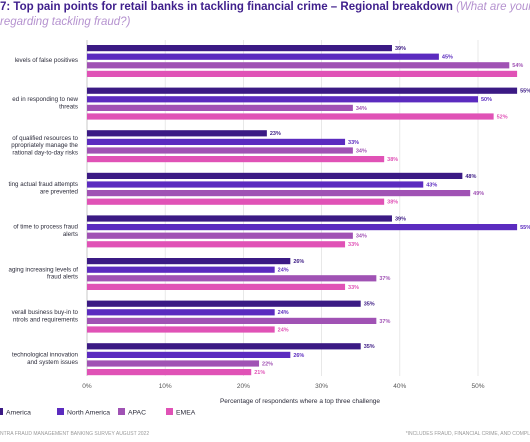  What do you see at coordinates (165, 386) in the screenshot?
I see `x-tick-label: 10%` at bounding box center [165, 386].